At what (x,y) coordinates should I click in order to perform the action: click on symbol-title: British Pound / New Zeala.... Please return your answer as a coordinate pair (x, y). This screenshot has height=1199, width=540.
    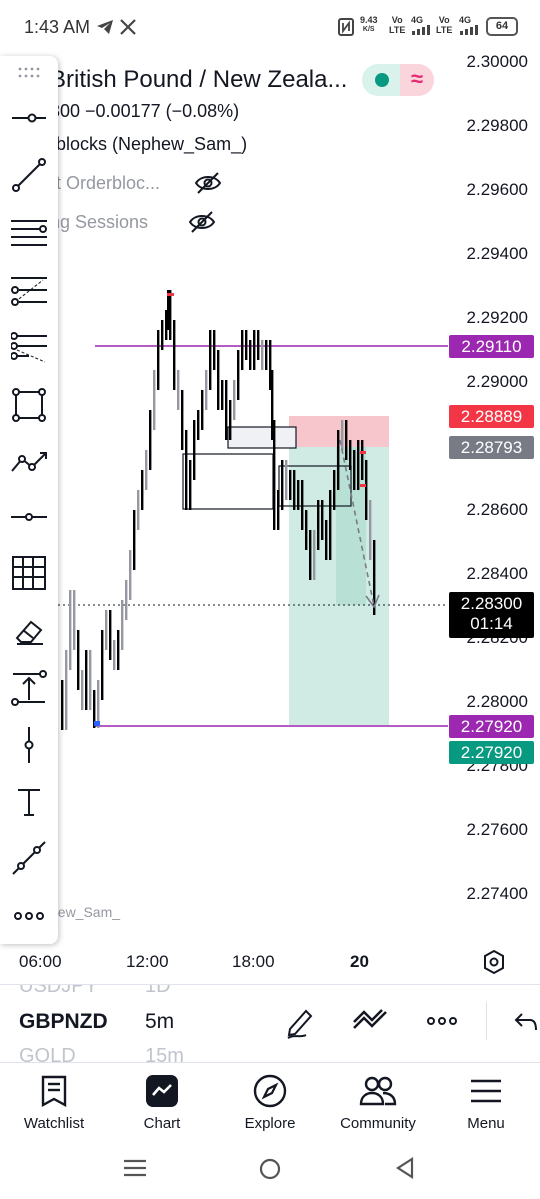
    Looking at the image, I should click on (199, 79).